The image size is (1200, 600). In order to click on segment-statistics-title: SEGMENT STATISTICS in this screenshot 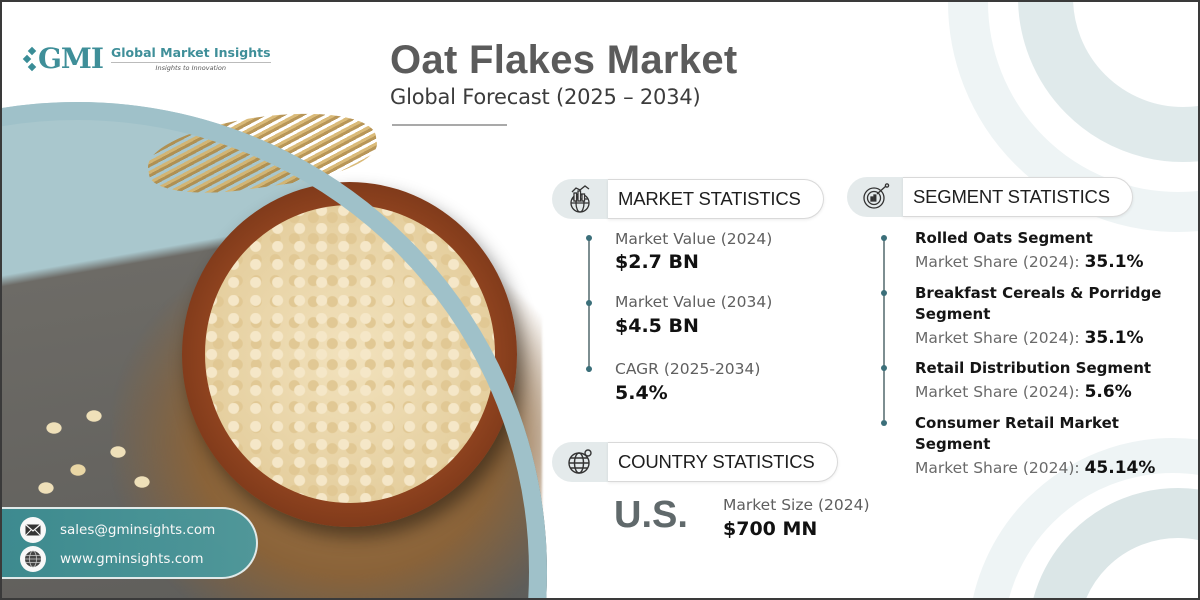, I will do `click(1018, 197)`.